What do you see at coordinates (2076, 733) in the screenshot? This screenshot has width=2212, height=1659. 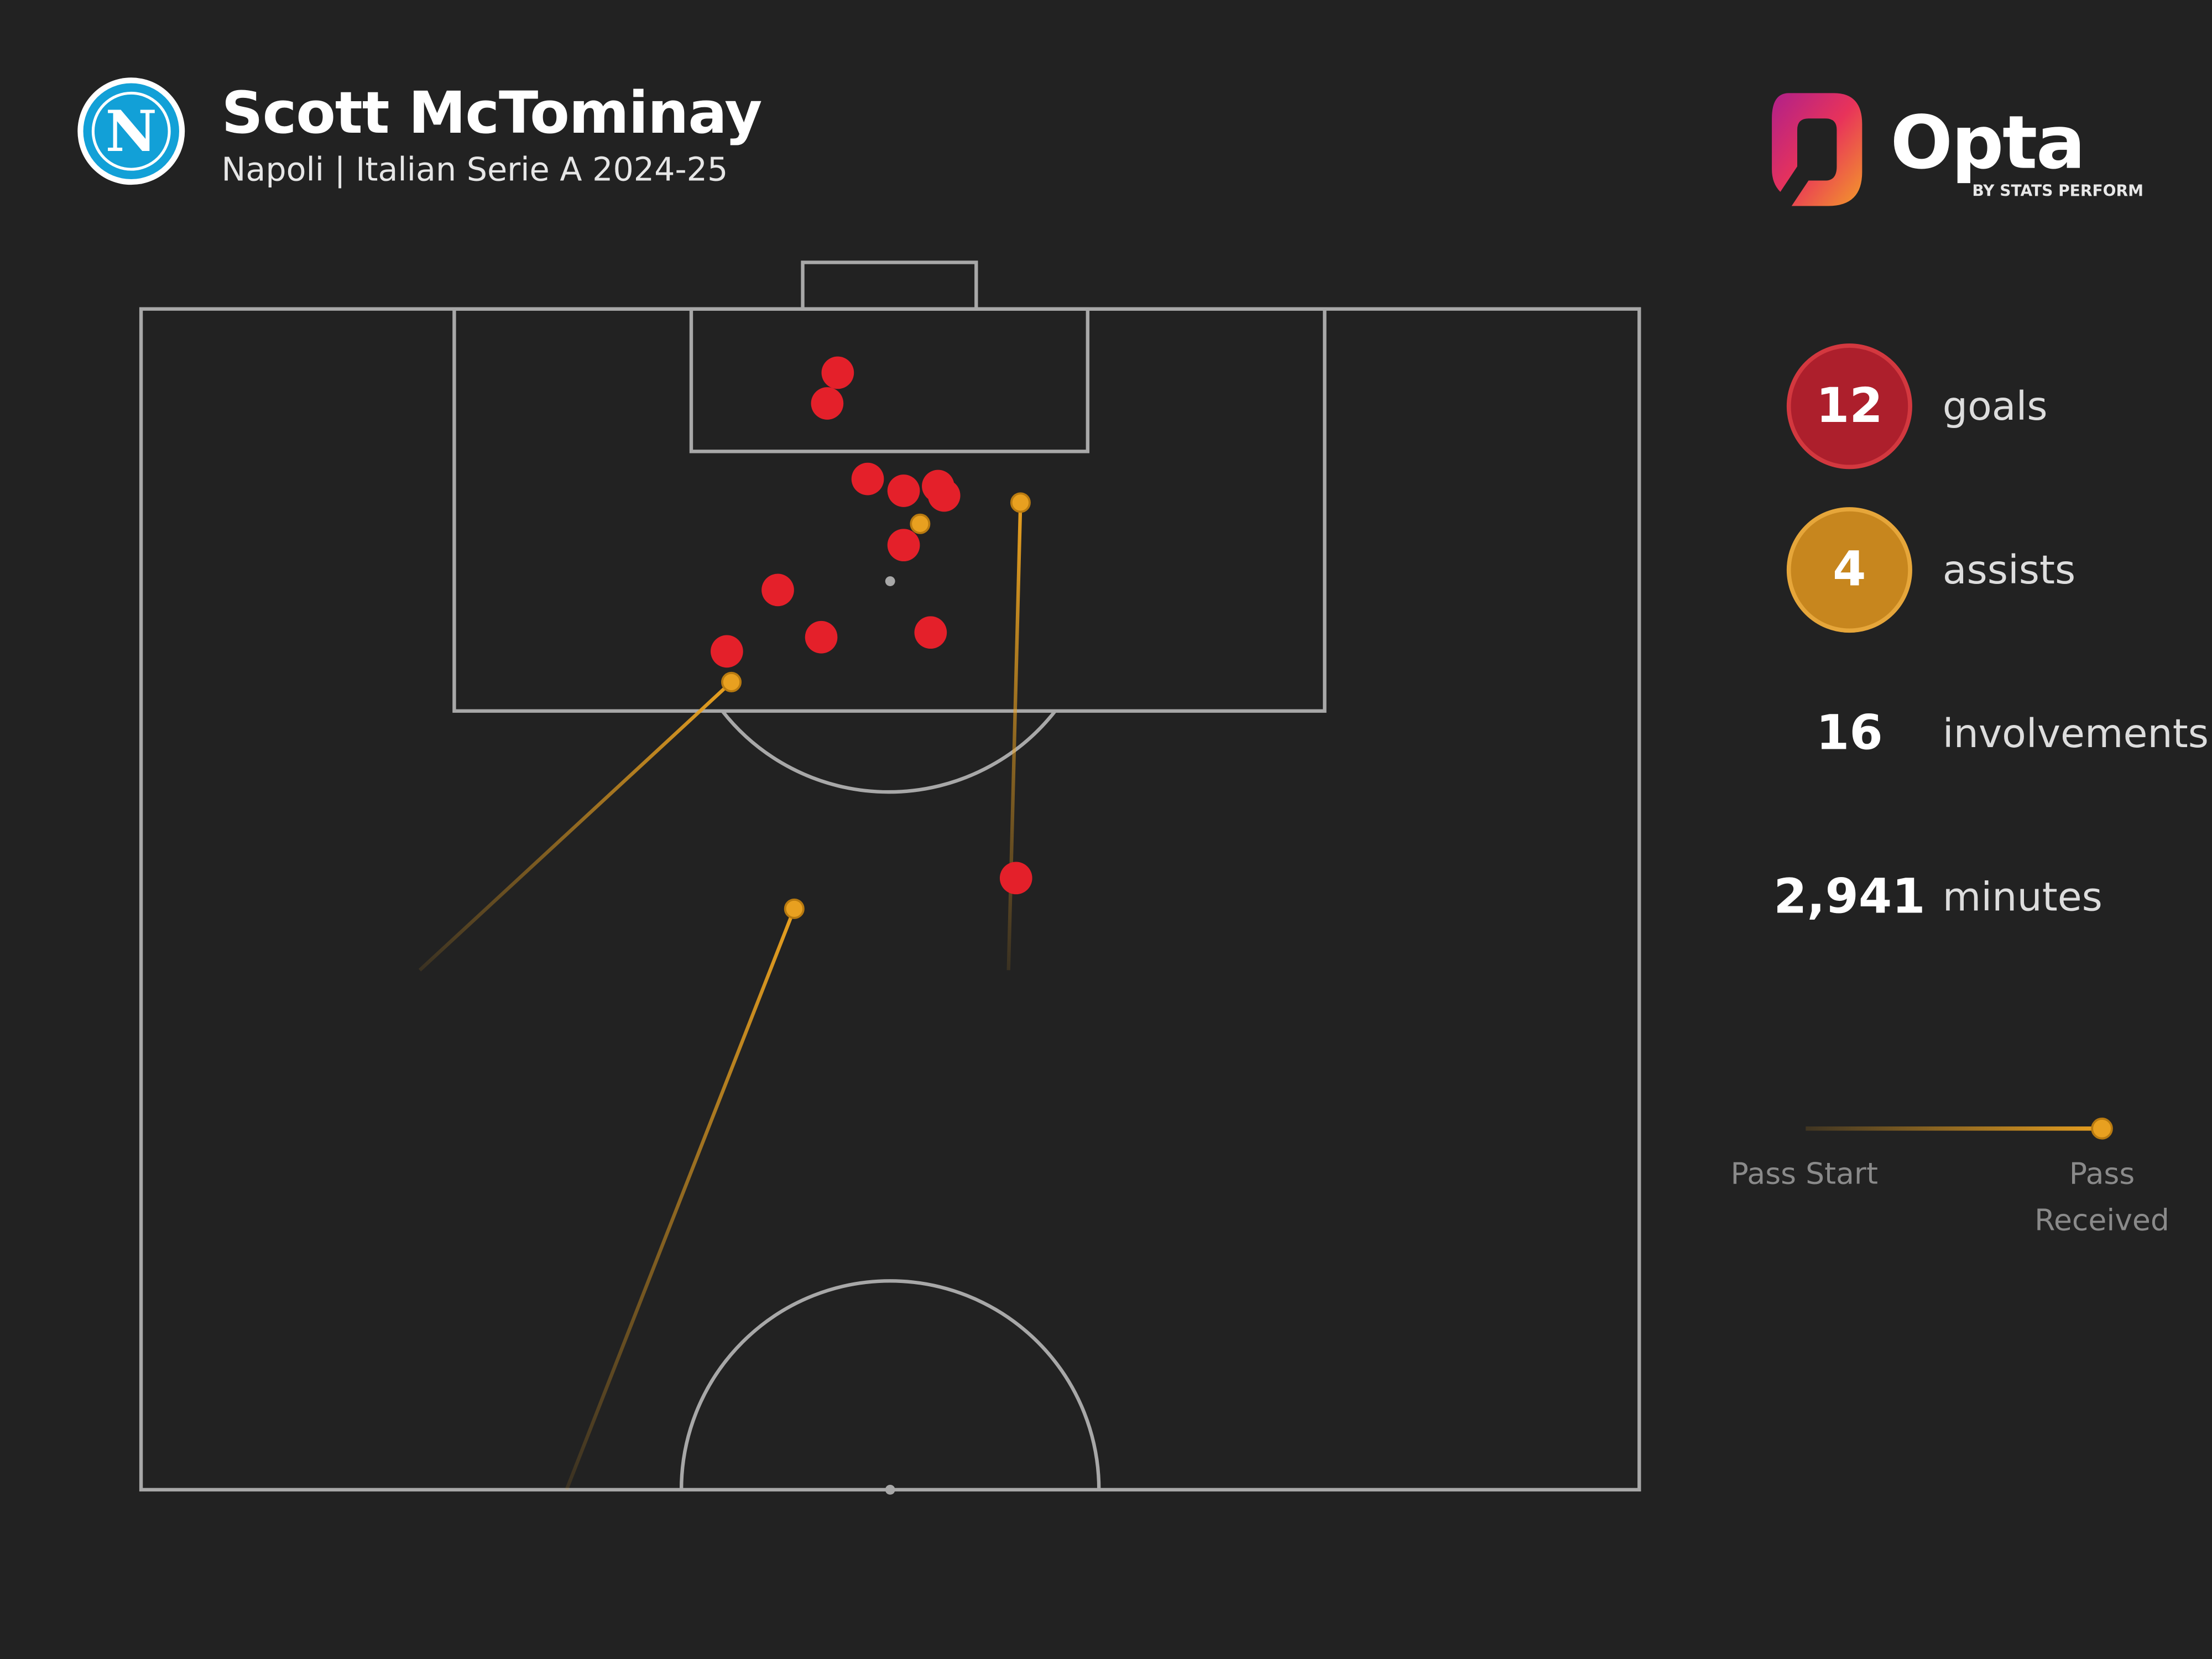 I see `stat-label: involvements` at bounding box center [2076, 733].